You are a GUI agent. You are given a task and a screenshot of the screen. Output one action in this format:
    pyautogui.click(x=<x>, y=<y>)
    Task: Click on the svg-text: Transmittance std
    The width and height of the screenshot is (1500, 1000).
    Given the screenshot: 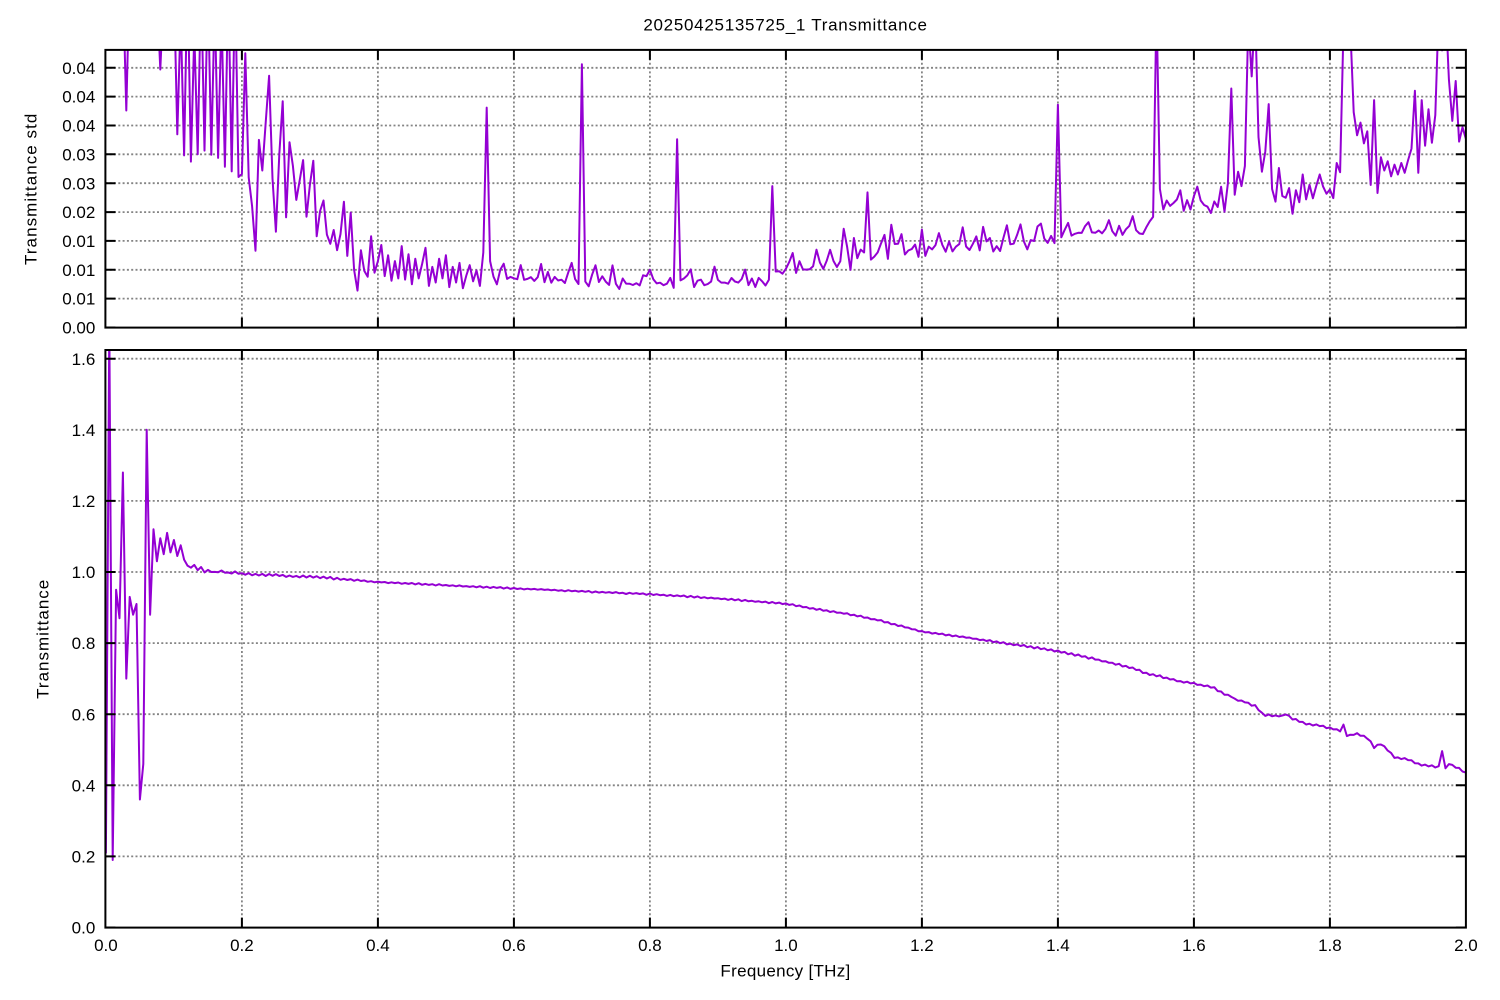 What is the action you would take?
    pyautogui.click(x=31, y=189)
    